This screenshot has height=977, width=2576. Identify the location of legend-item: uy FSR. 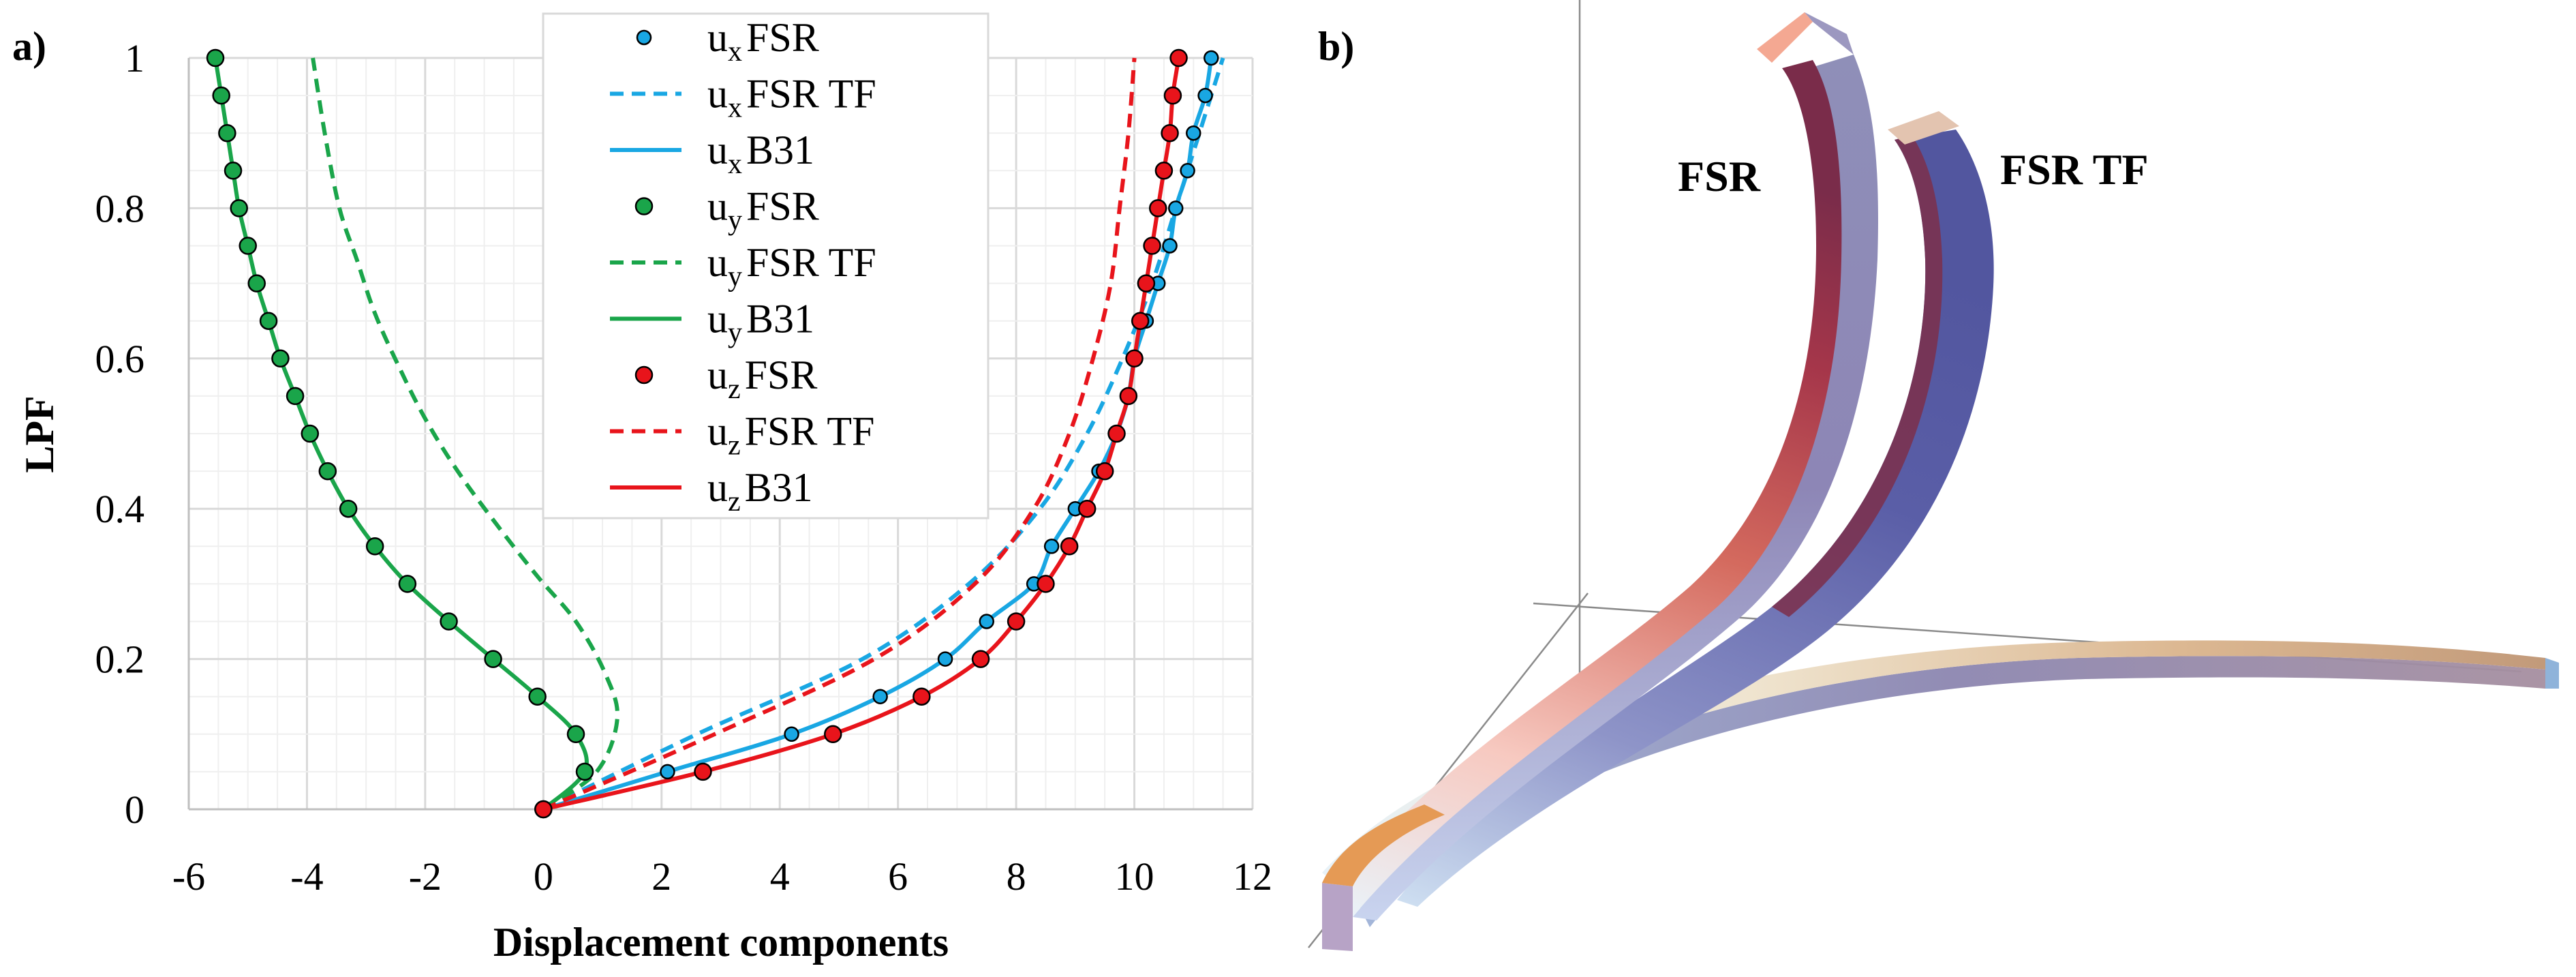
(726, 210).